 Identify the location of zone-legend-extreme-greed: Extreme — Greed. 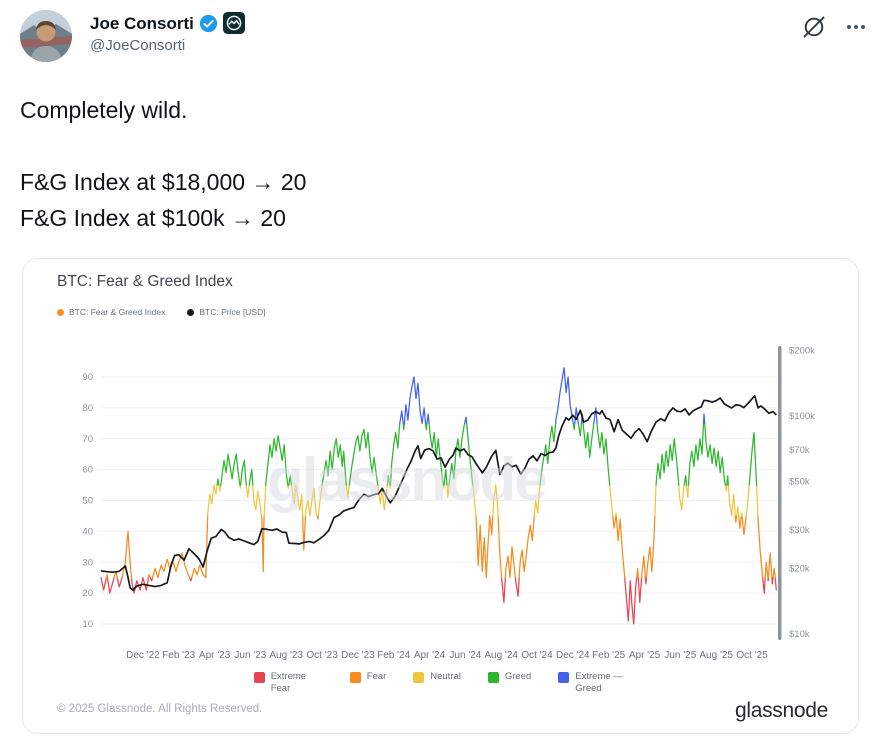
(592, 683).